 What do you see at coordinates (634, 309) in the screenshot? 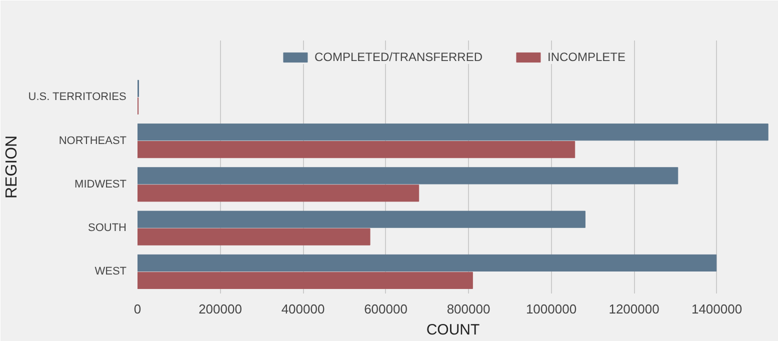
I see `x-tick-label: 1200000` at bounding box center [634, 309].